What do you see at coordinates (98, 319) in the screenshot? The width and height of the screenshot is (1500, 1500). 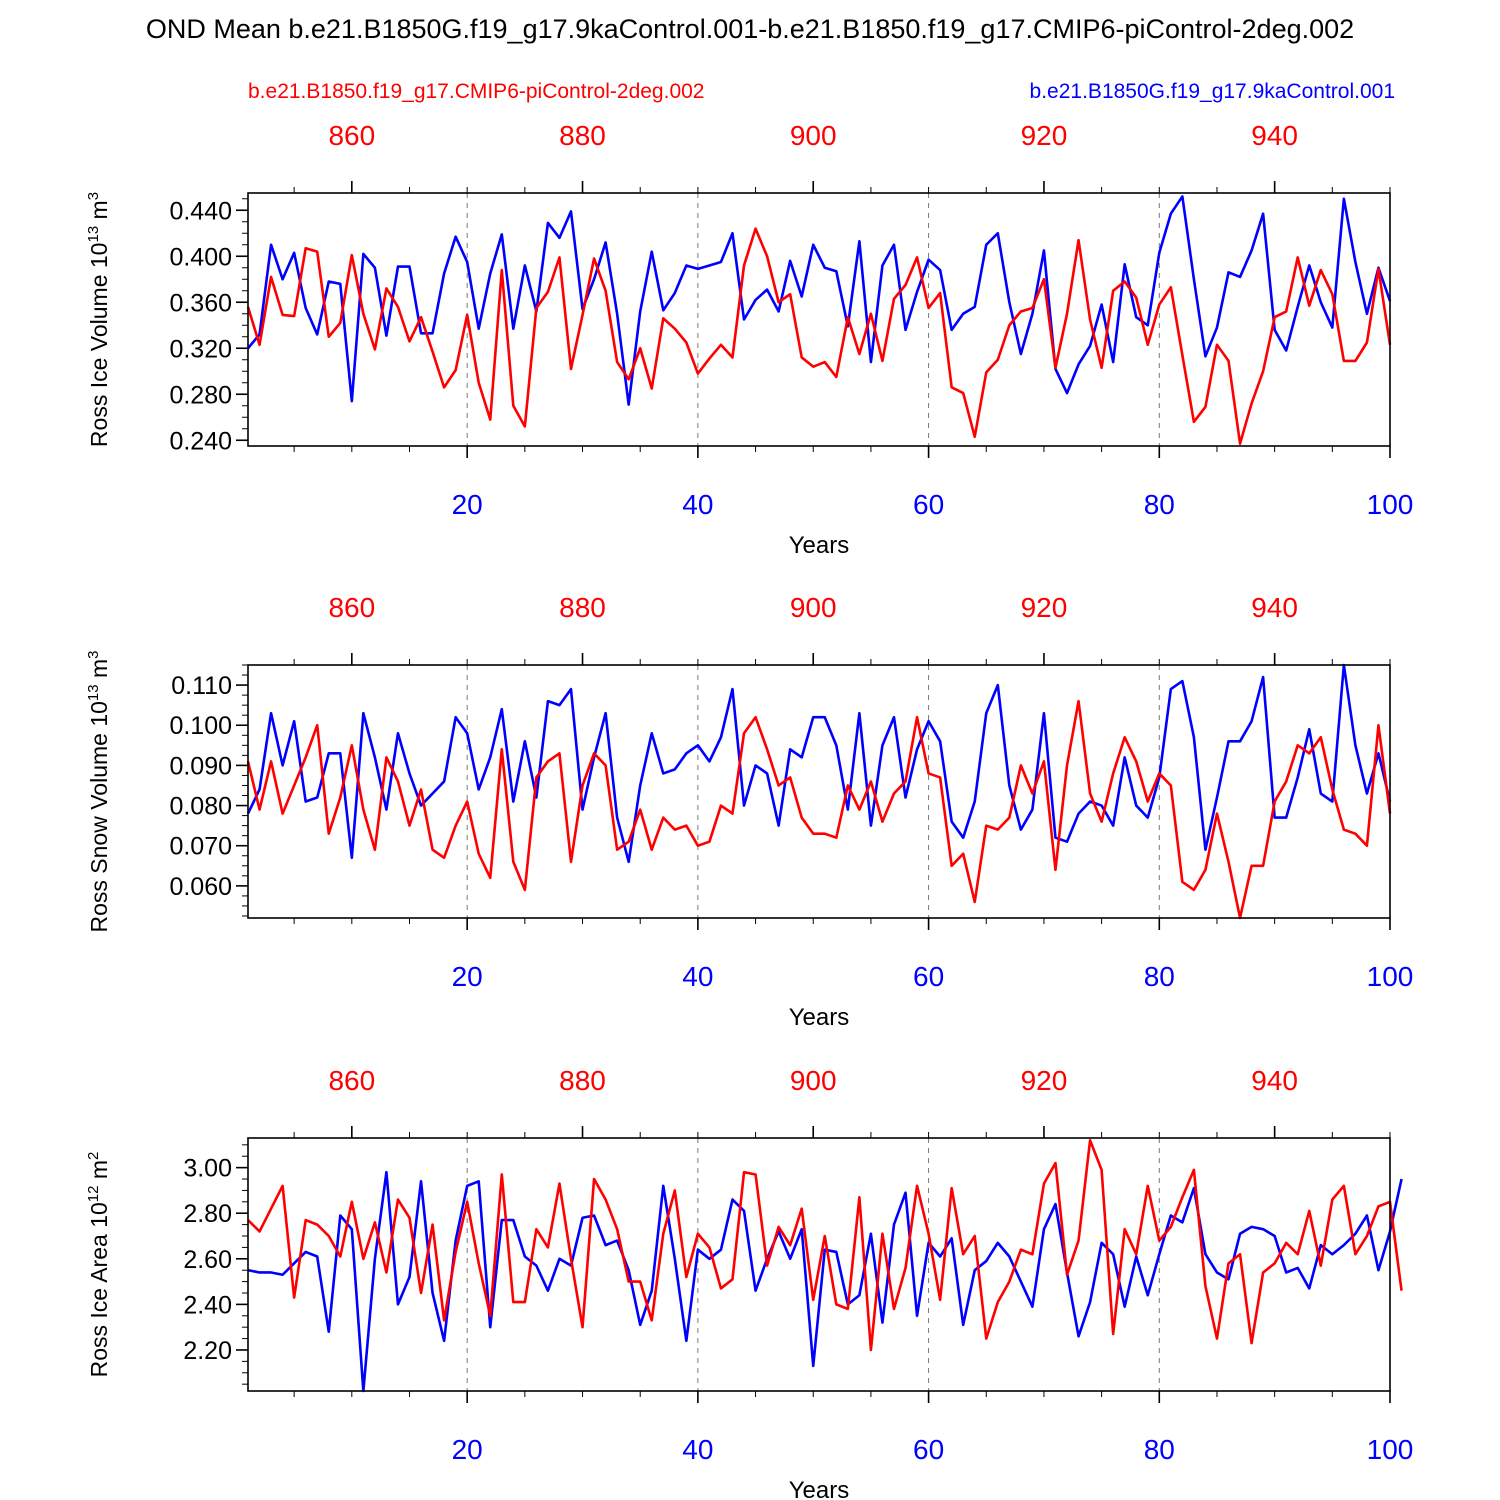 I see `y-axis-title: Ross Ice Volume 1013 m3` at bounding box center [98, 319].